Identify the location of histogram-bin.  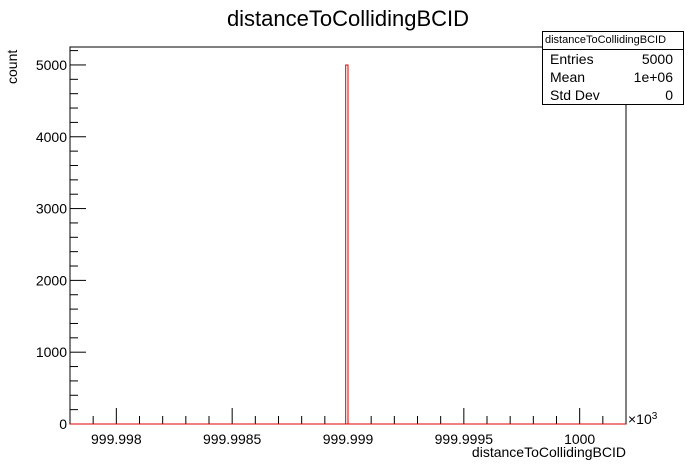
(347, 244).